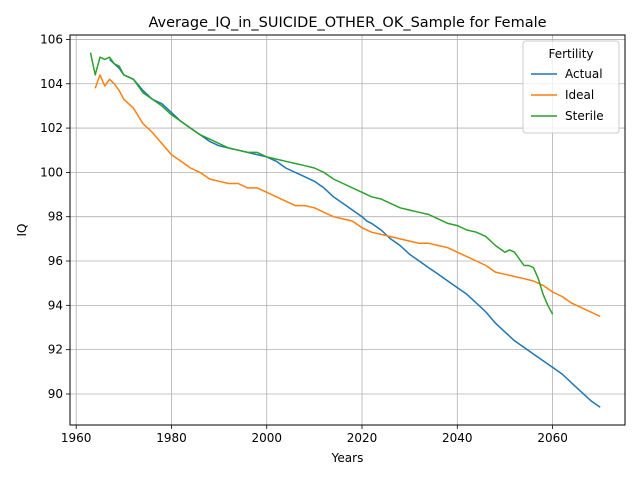 This screenshot has width=640, height=480. I want to click on x-tick-label: 1960, so click(76, 438).